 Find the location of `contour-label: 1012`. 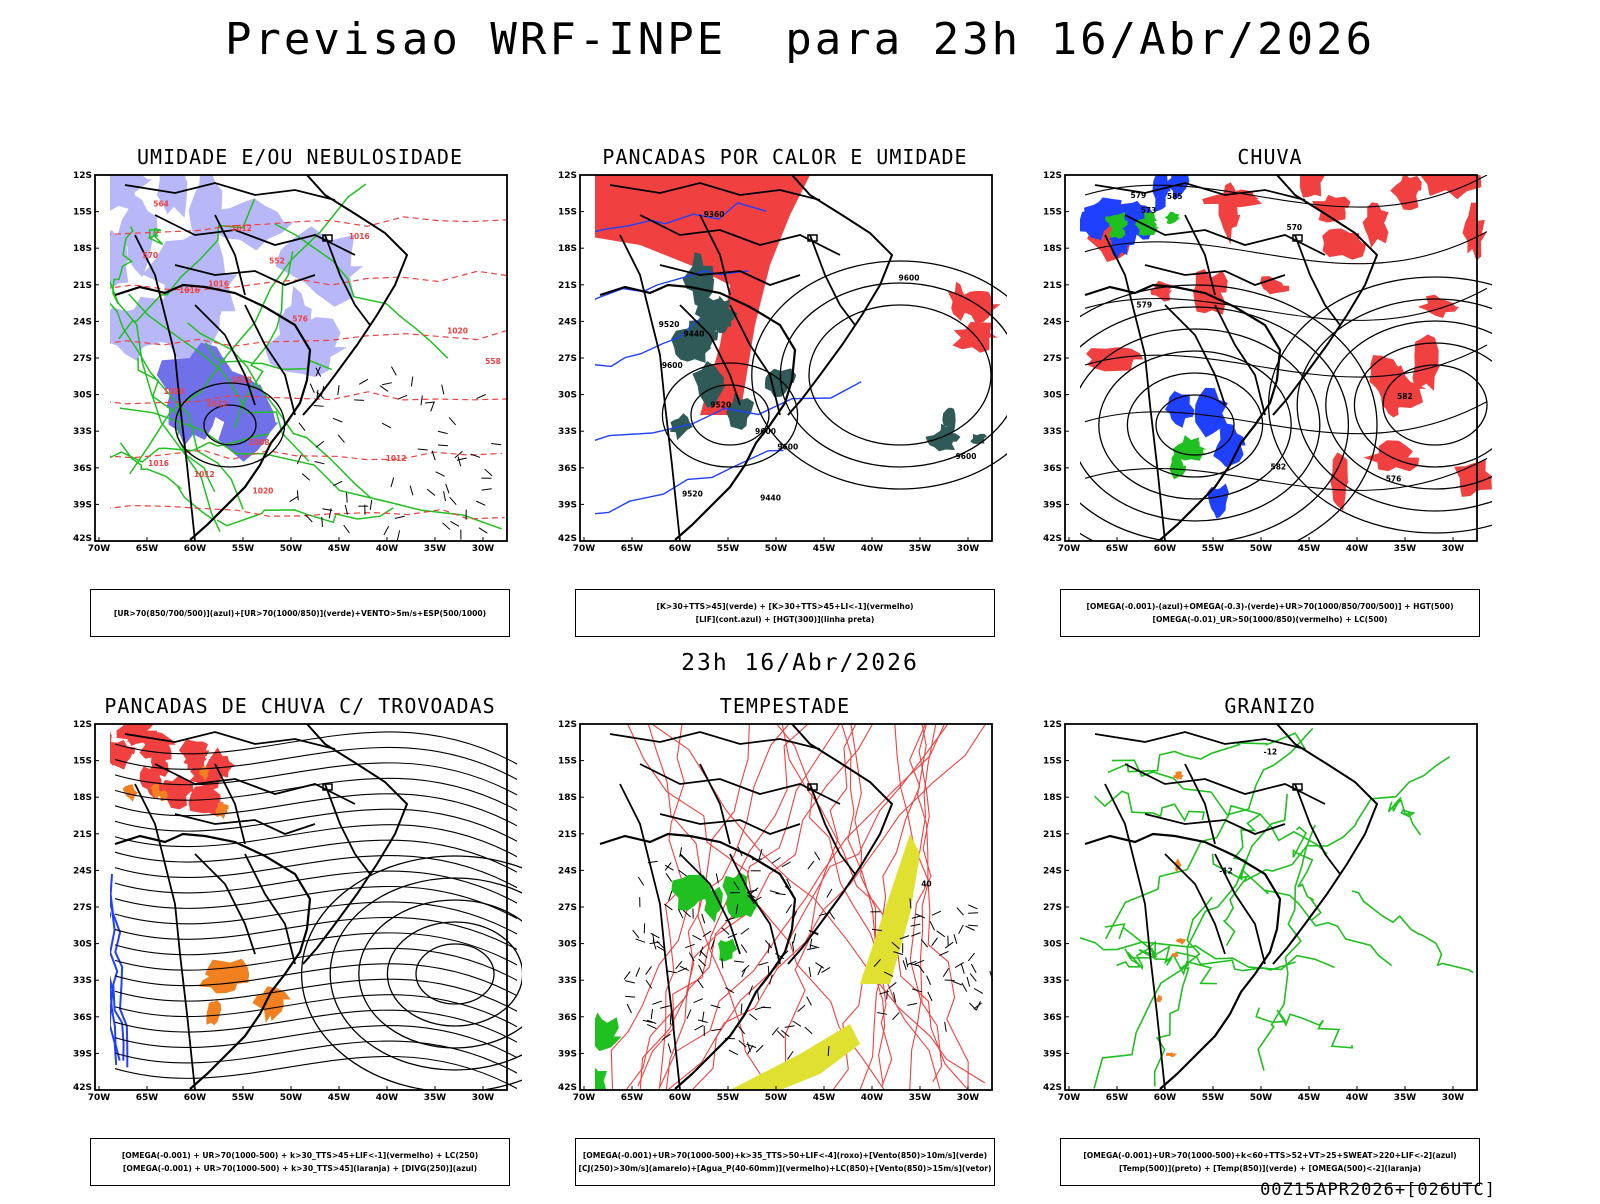

contour-label: 1012 is located at coordinates (241, 228).